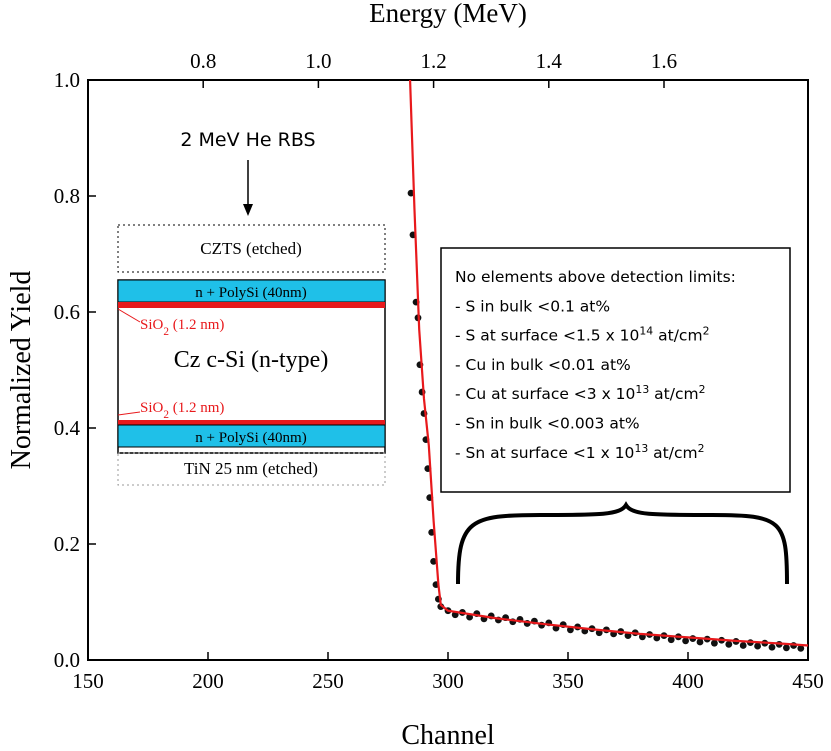 This screenshot has width=831, height=751. What do you see at coordinates (568, 681) in the screenshot?
I see `x-tick-label: 350` at bounding box center [568, 681].